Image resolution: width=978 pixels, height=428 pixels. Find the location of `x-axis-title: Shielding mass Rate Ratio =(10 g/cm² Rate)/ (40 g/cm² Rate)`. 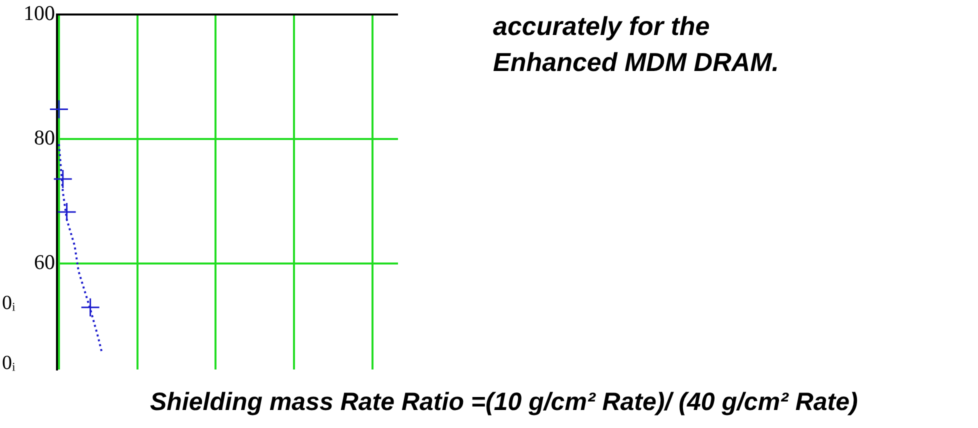

x-axis-title: Shielding mass Rate Ratio =(10 g/cm² Rate)/ (40 g/cm² Rate) is located at coordinates (504, 402).